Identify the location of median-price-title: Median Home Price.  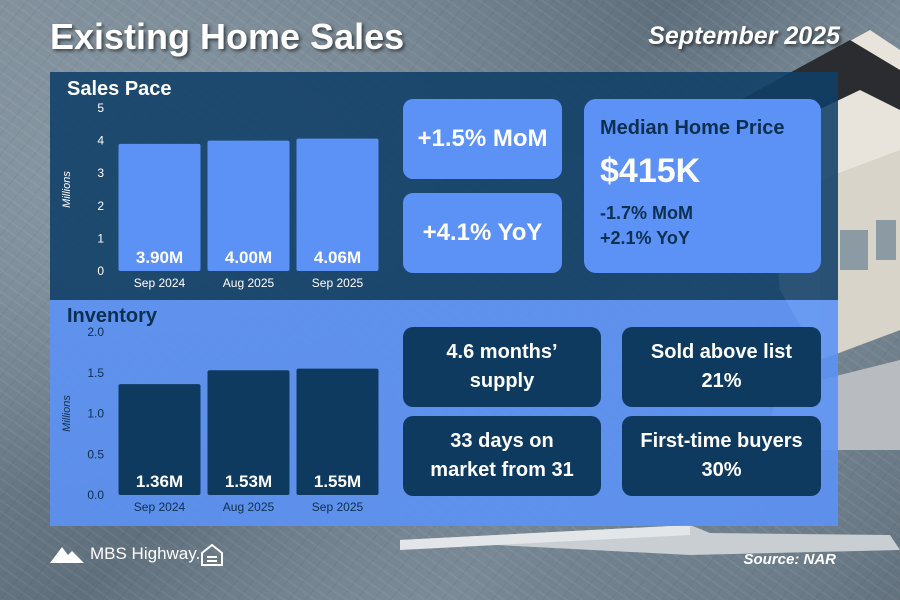
(702, 128).